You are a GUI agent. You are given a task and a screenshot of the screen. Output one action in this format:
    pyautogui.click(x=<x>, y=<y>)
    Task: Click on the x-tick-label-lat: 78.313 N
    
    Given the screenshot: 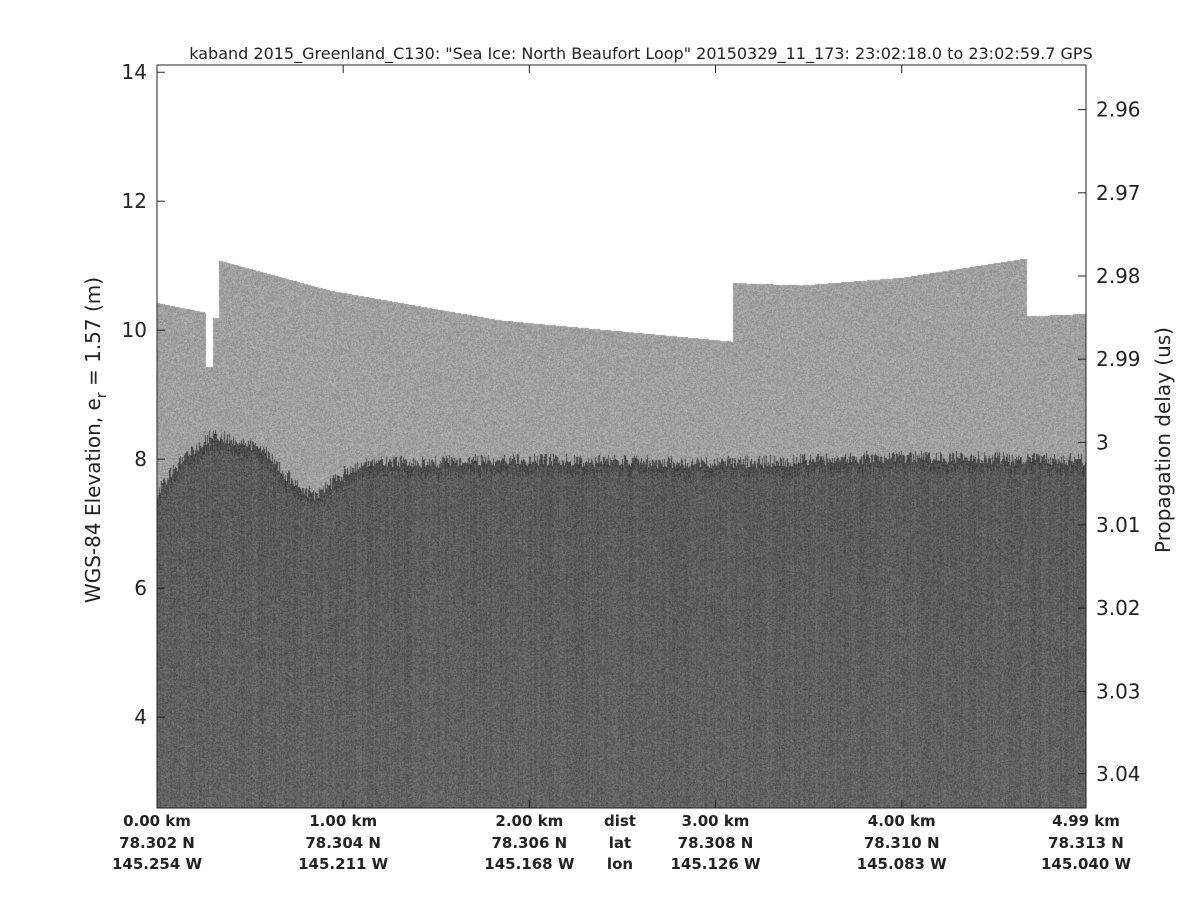 What is the action you would take?
    pyautogui.click(x=1086, y=843)
    